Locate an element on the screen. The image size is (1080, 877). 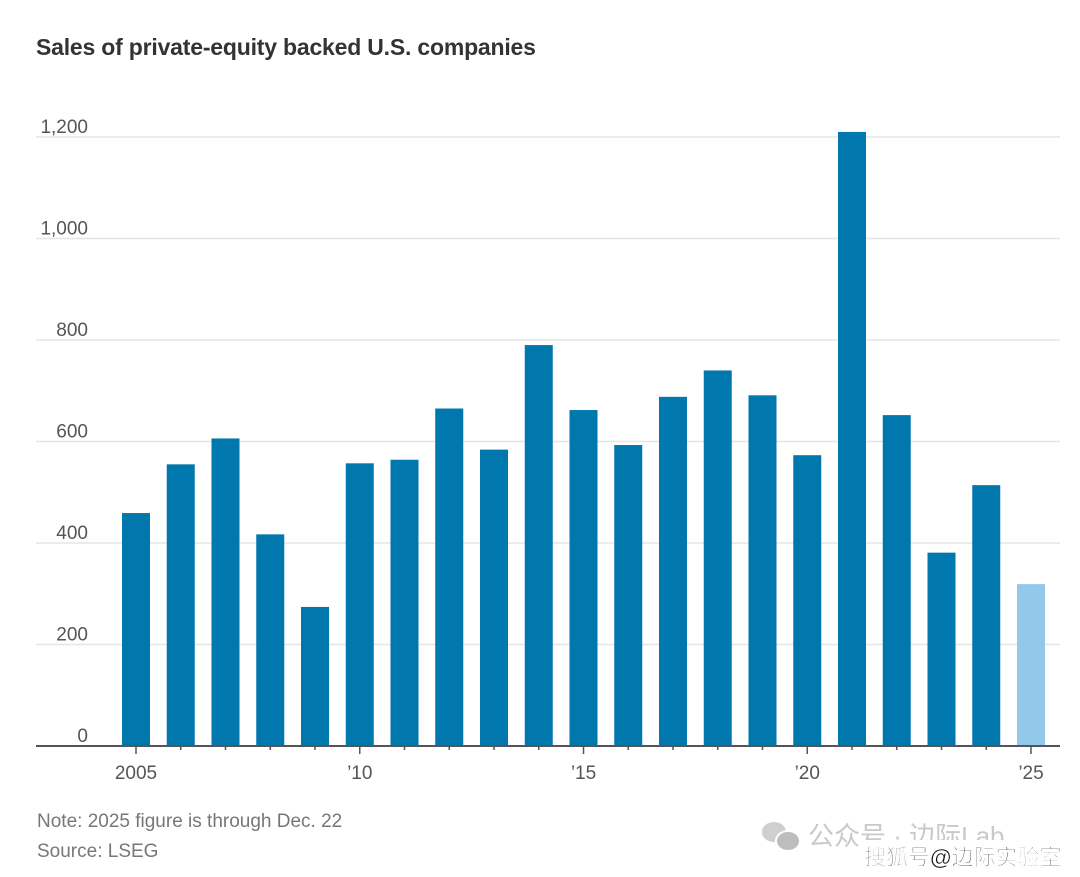
x-tick-label: ’20 is located at coordinates (807, 773).